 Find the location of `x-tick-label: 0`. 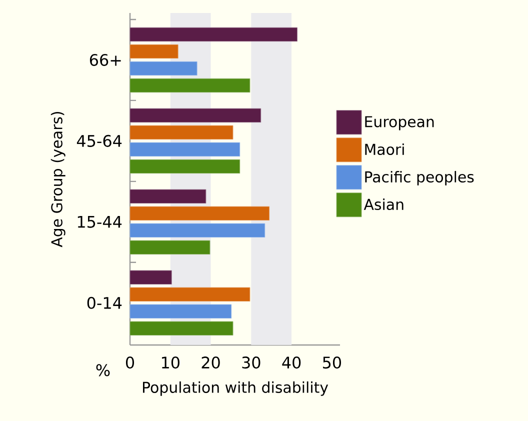

x-tick-label: 0 is located at coordinates (130, 362).